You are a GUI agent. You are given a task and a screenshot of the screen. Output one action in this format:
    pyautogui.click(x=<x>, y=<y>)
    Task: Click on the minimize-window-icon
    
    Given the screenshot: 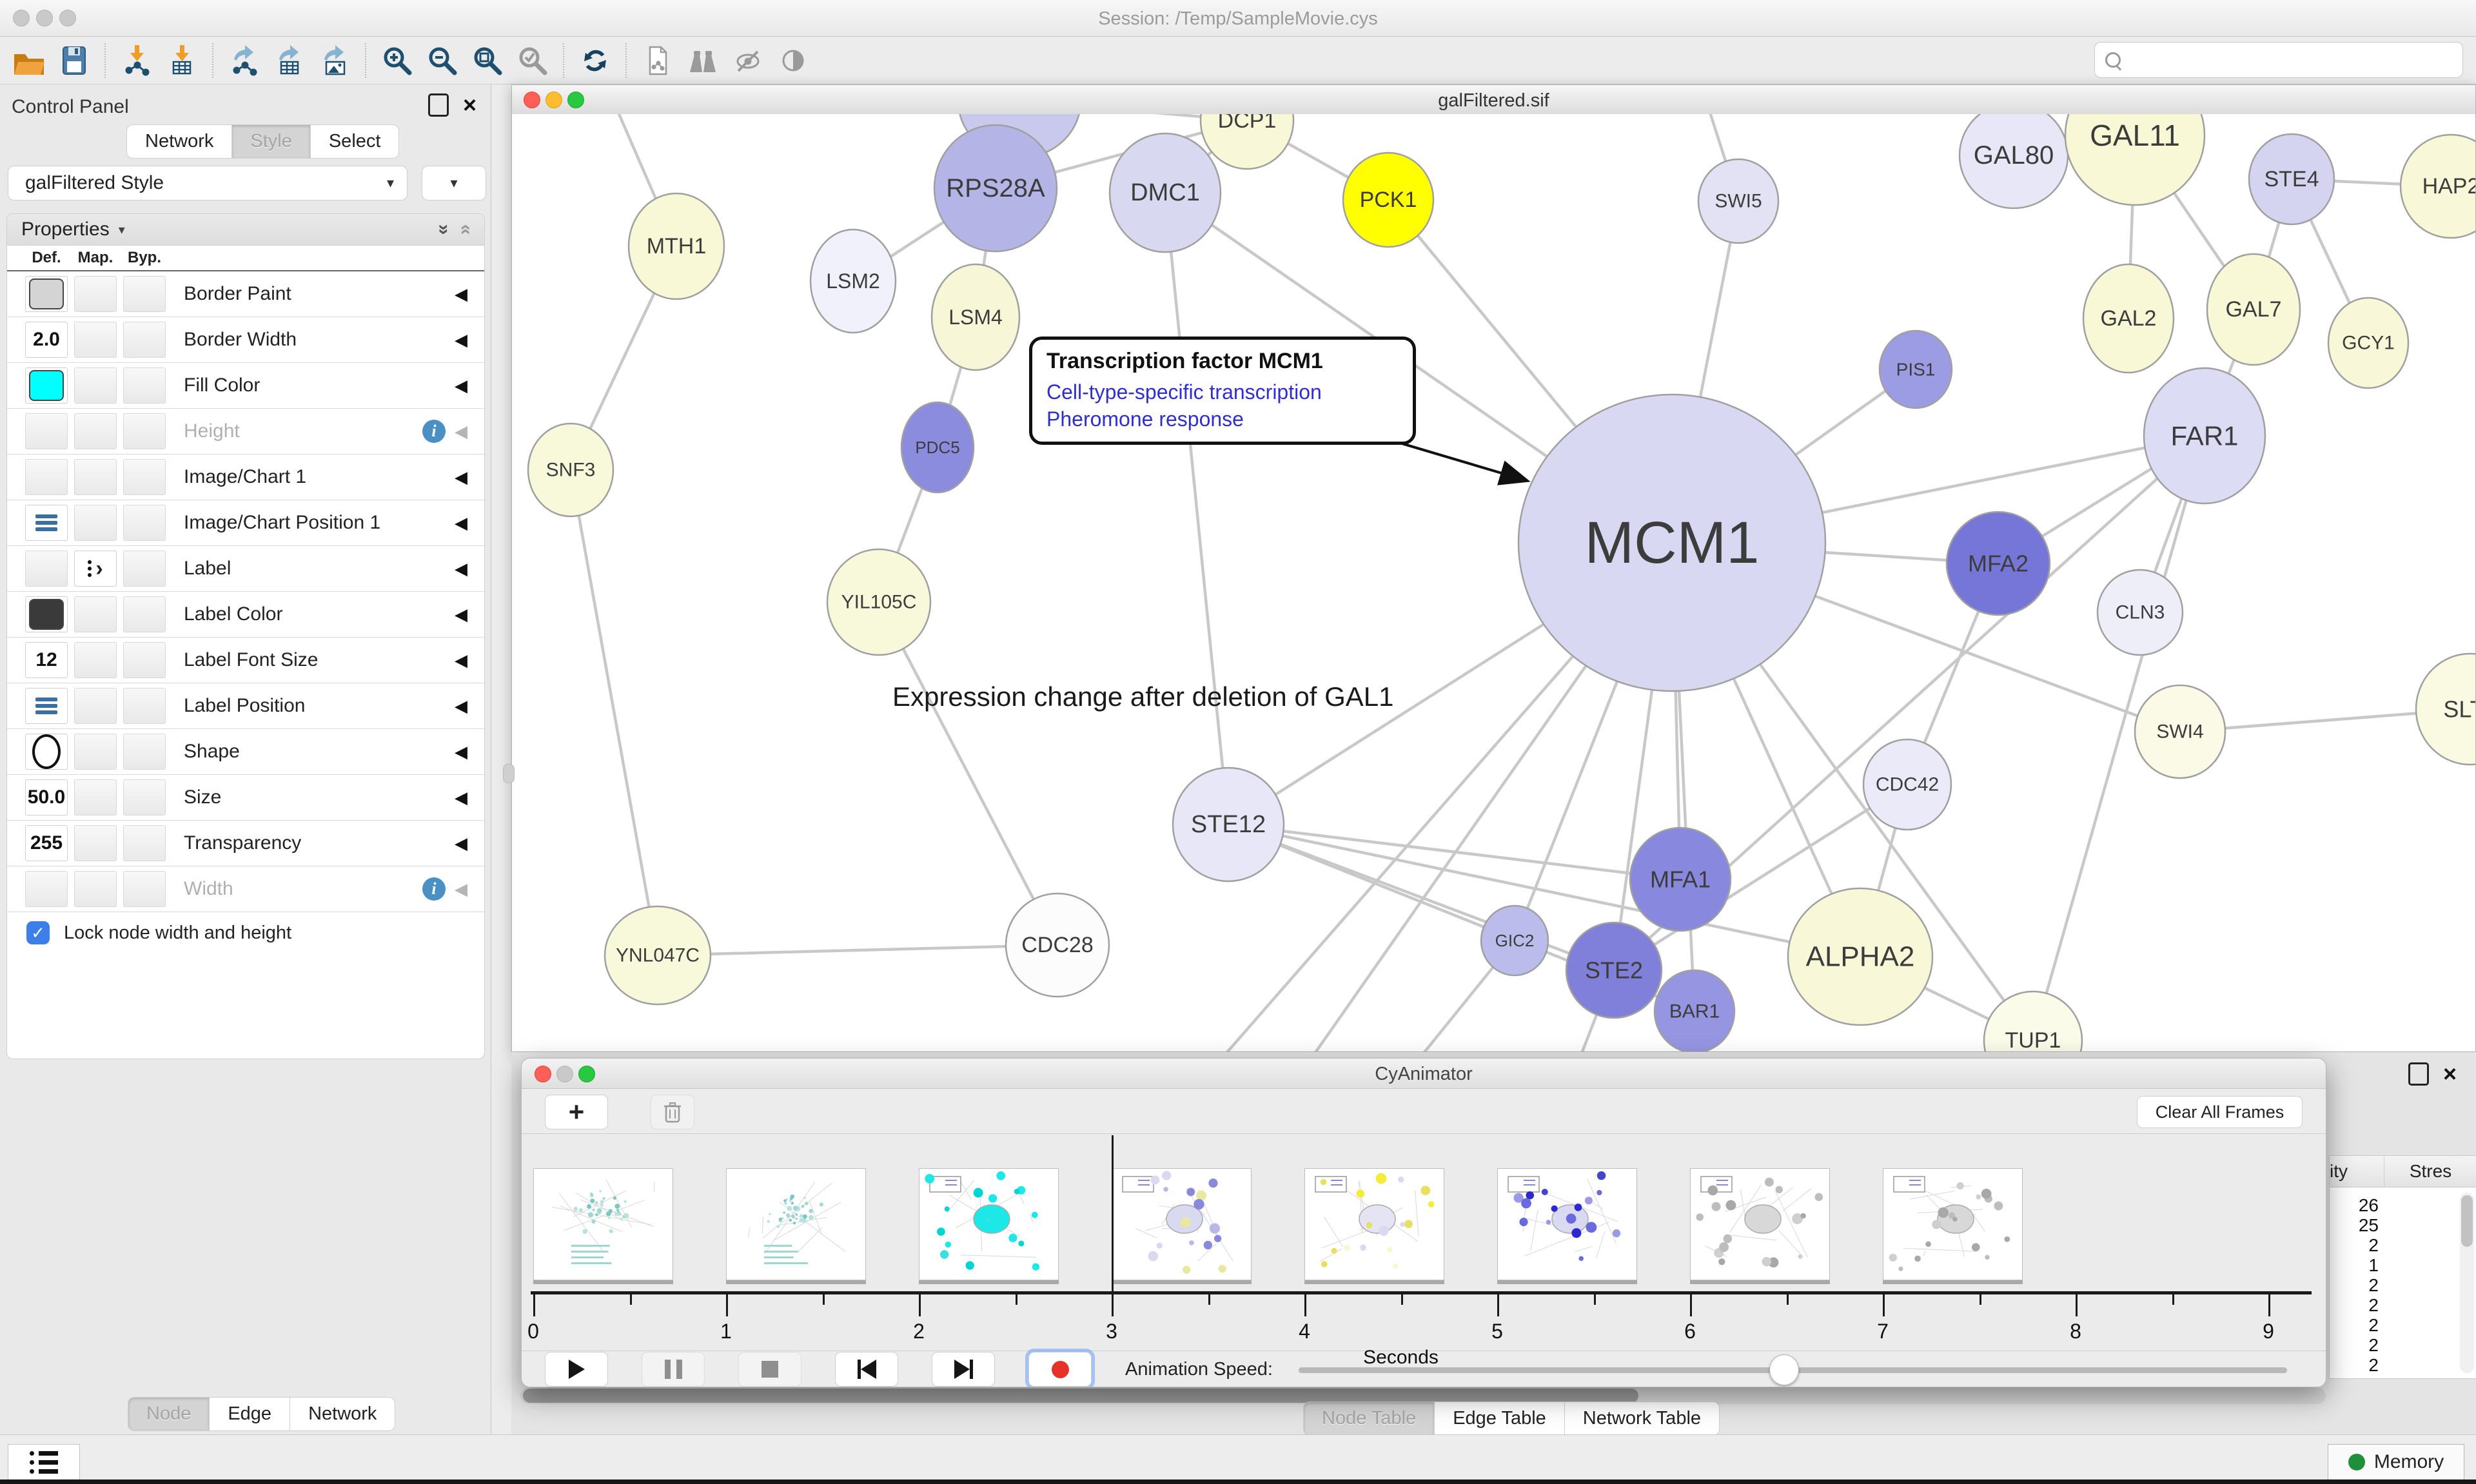 What is the action you would take?
    pyautogui.click(x=44, y=18)
    